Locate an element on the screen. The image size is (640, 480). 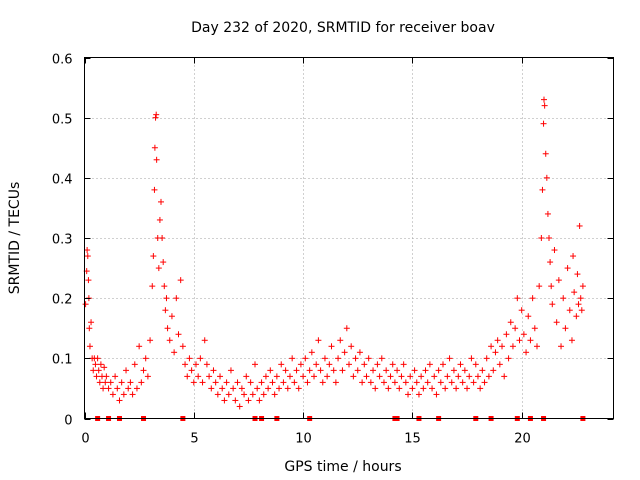
x-axis-title: GPS time / hours is located at coordinates (342, 467).